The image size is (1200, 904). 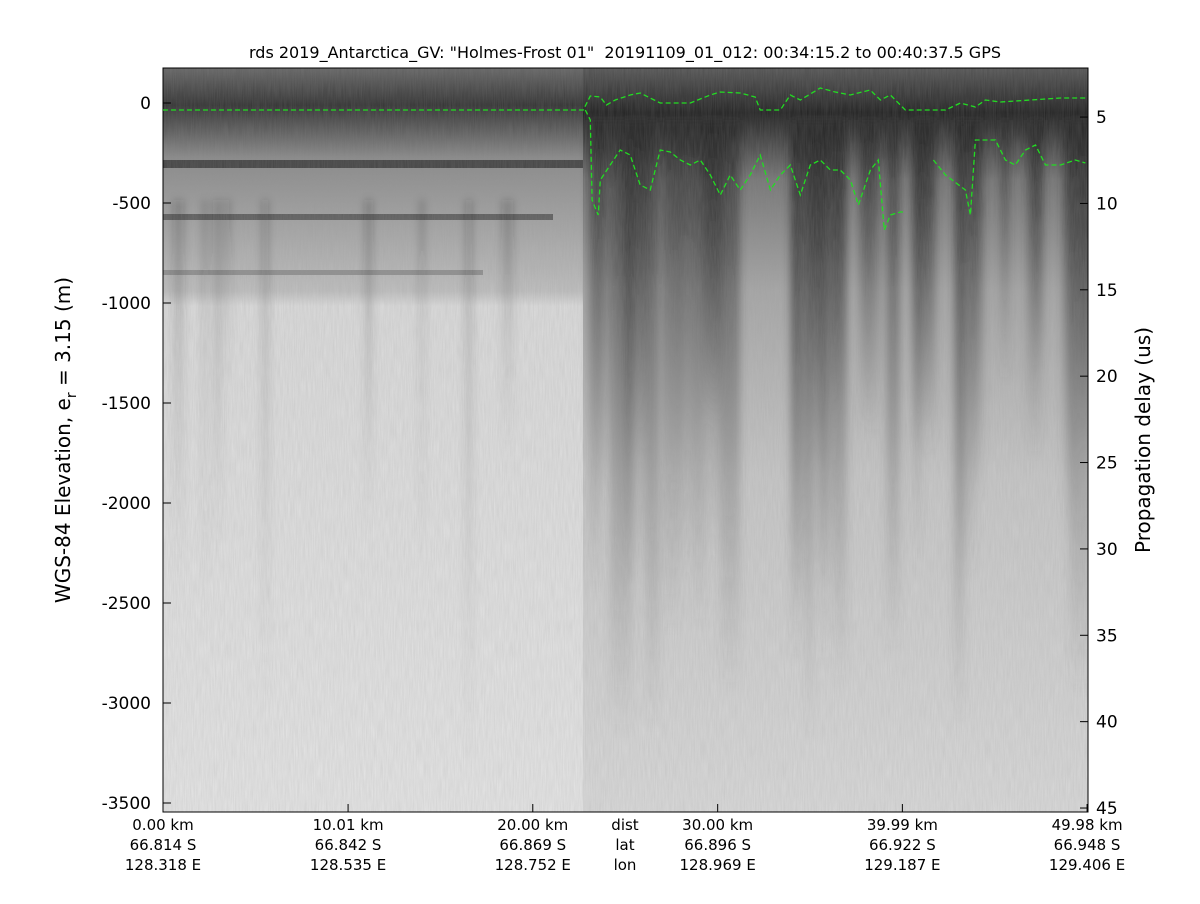 I want to click on x-tick-lat: 66.922 S, so click(x=902, y=845).